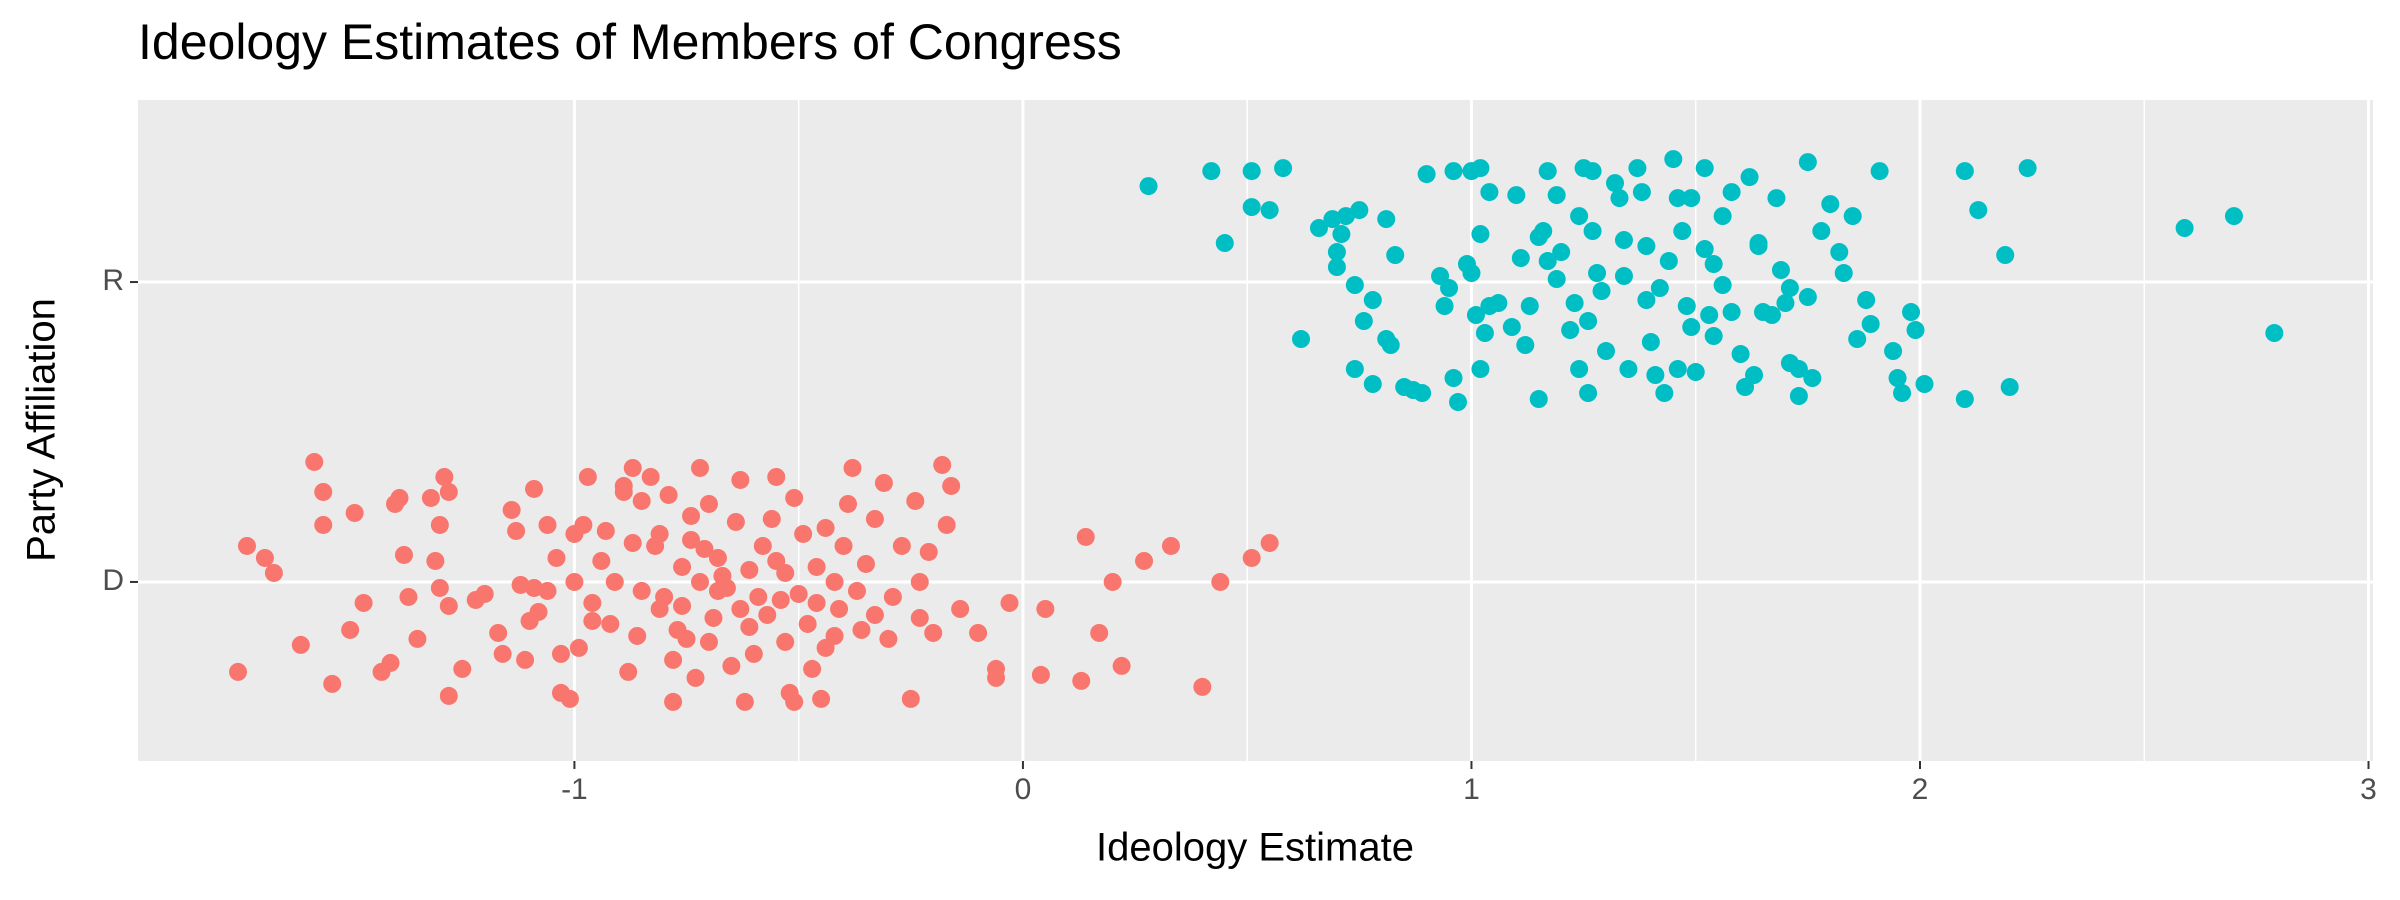 The width and height of the screenshot is (2400, 900). I want to click on y-tick-label: D, so click(113, 580).